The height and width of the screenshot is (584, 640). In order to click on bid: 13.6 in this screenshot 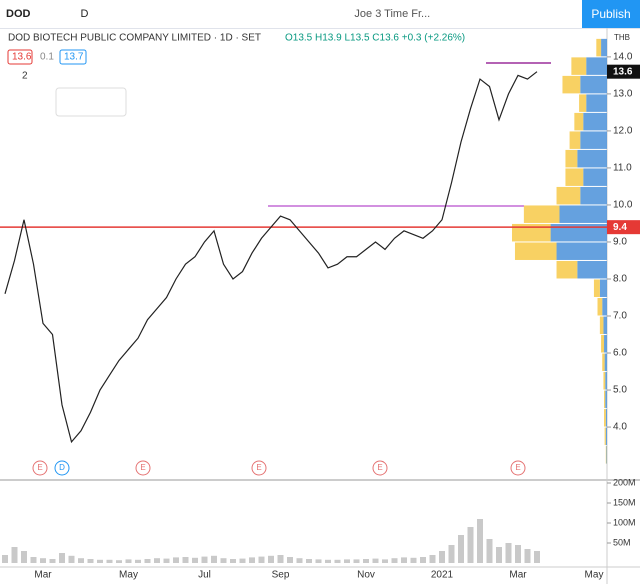, I will do `click(22, 57)`.